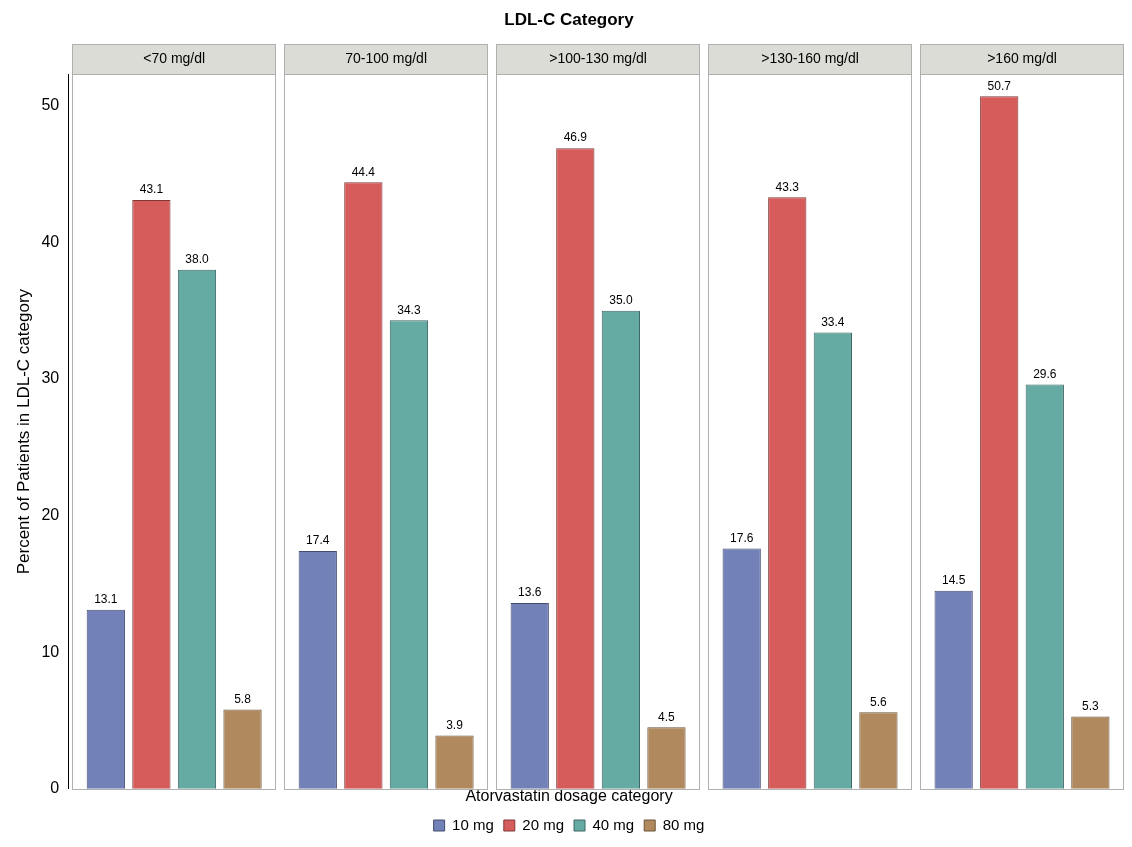 Image resolution: width=1132 pixels, height=847 pixels. Describe the element at coordinates (50, 651) in the screenshot. I see `y-tick-label: 10` at that location.